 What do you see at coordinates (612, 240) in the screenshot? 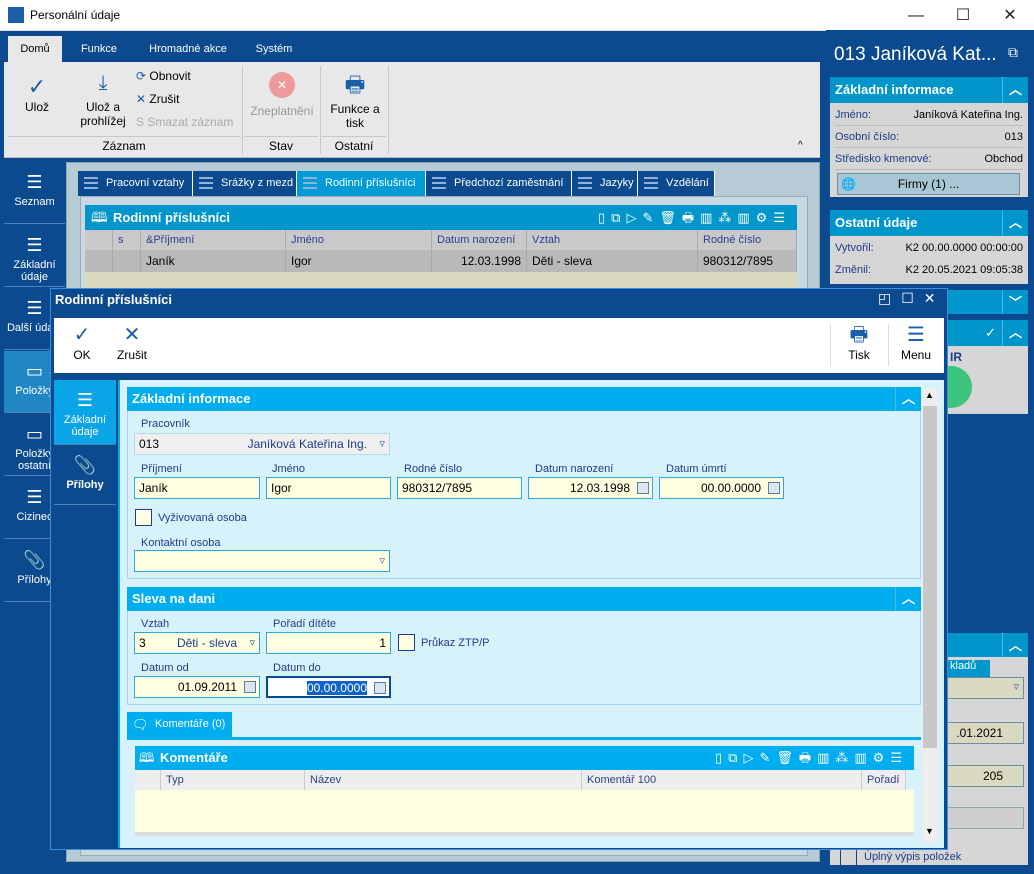
I see `column-header-vztah: Vztah` at bounding box center [612, 240].